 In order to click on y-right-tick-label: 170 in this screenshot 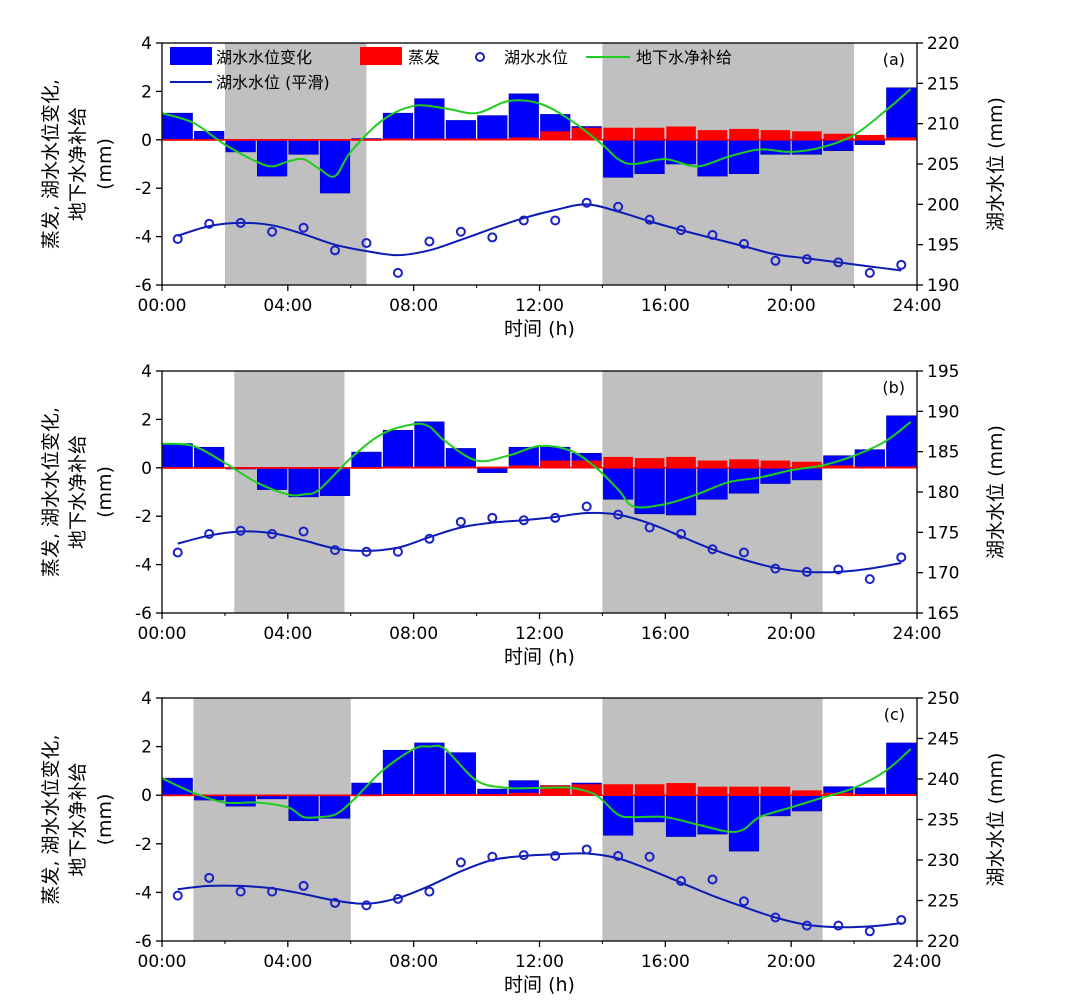, I will do `click(943, 574)`.